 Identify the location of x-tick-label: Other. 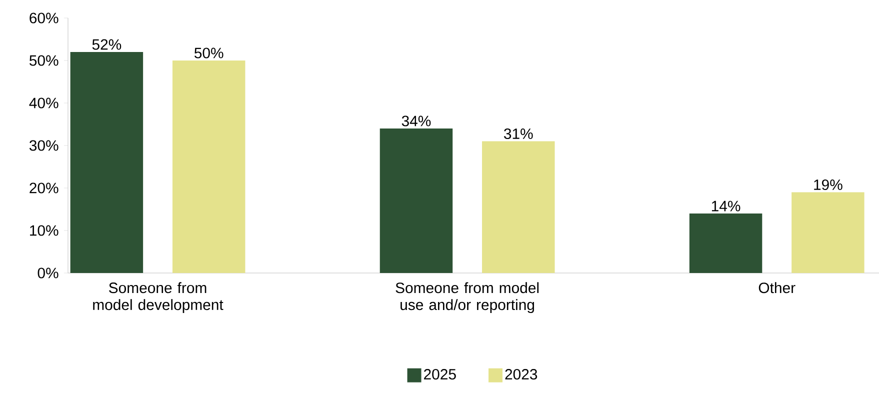
(777, 288).